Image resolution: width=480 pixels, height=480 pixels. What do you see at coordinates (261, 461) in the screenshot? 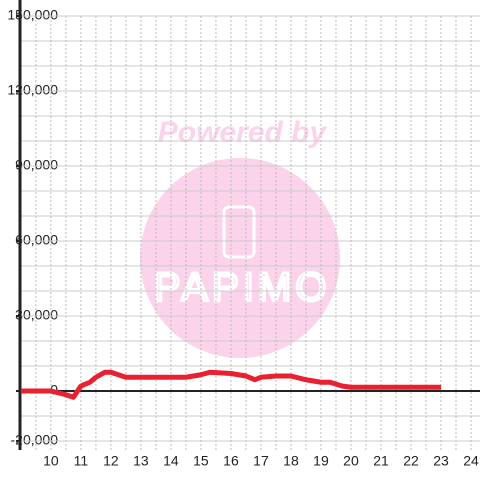
I see `x-tick-label: 17` at bounding box center [261, 461].